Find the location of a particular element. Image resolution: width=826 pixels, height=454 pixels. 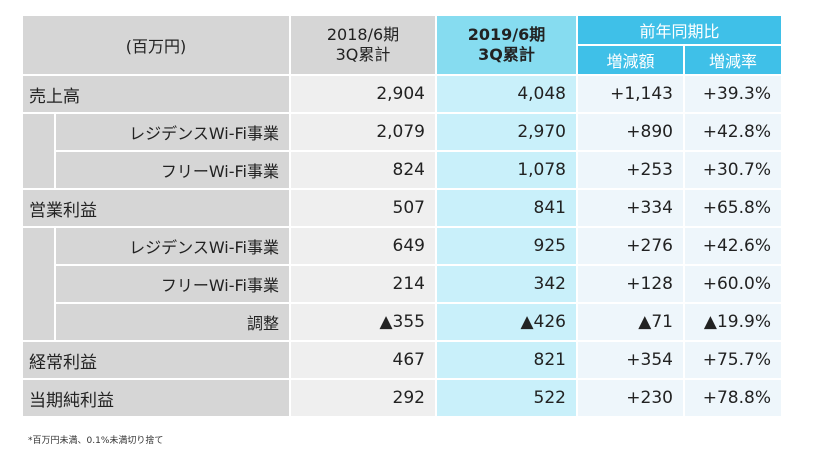

current-value: 2,970 is located at coordinates (506, 132).